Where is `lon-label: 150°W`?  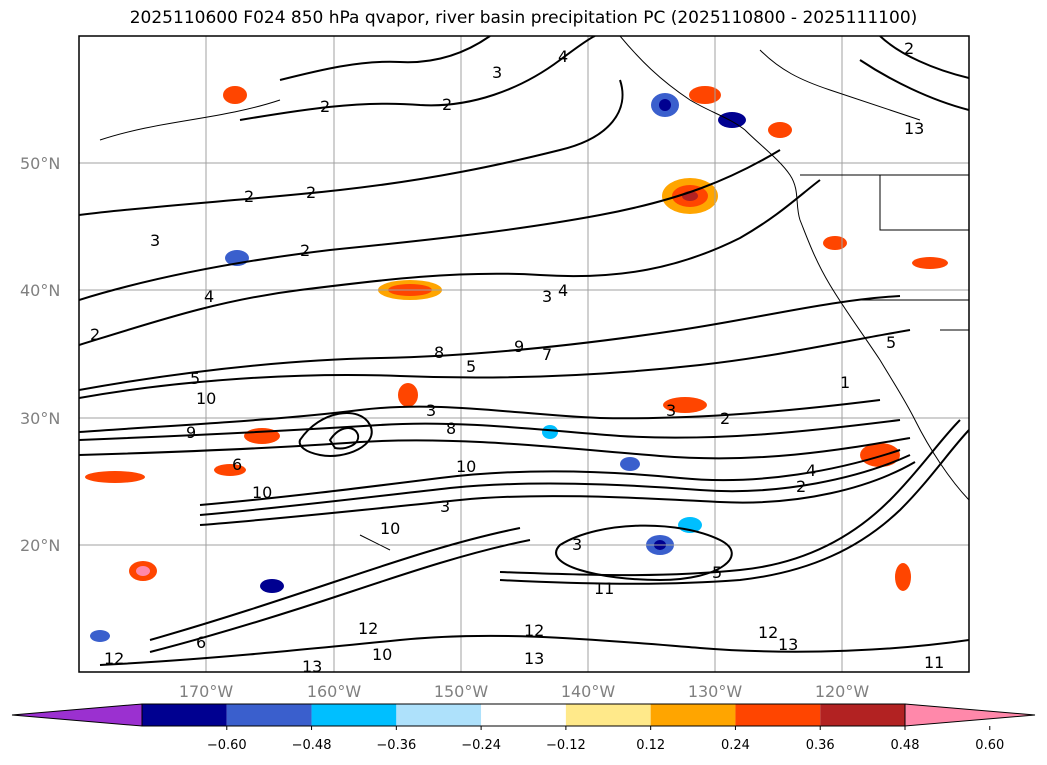 lon-label: 150°W is located at coordinates (461, 691).